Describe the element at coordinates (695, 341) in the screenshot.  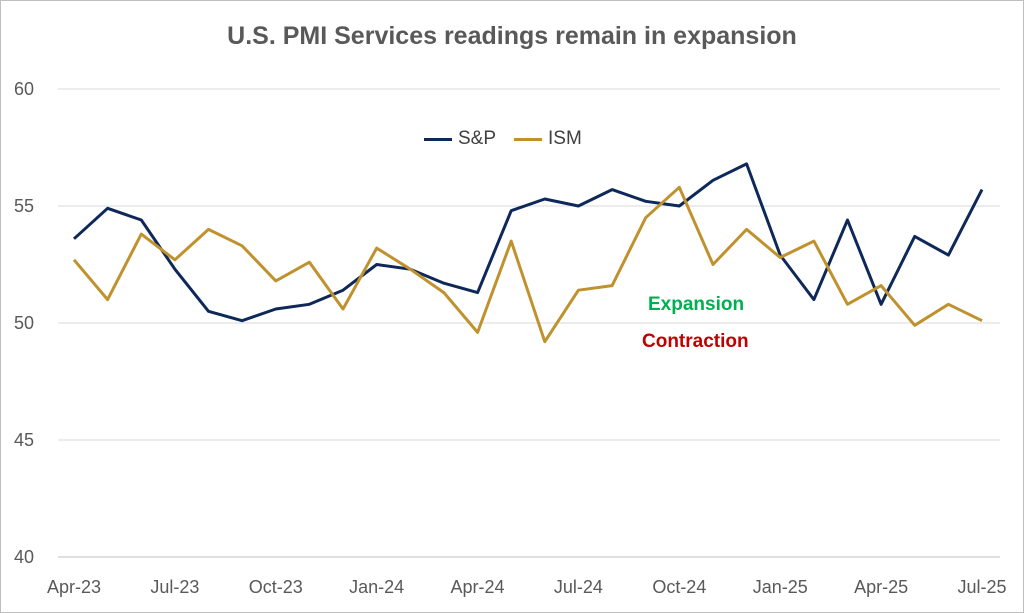
I see `annotation-contraction: Contraction` at that location.